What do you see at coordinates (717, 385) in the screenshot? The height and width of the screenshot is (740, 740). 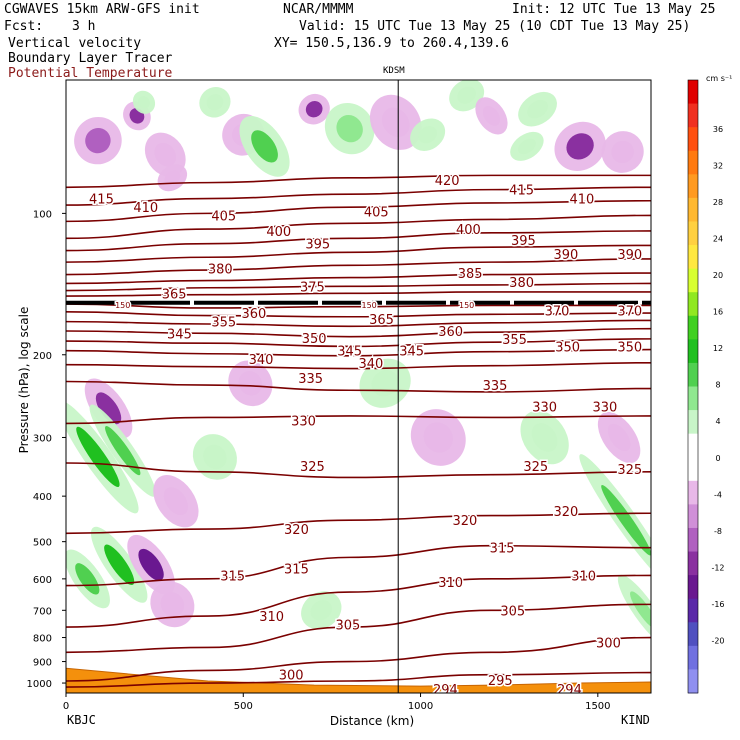 I see `colorbar-tick-label: 8` at bounding box center [717, 385].